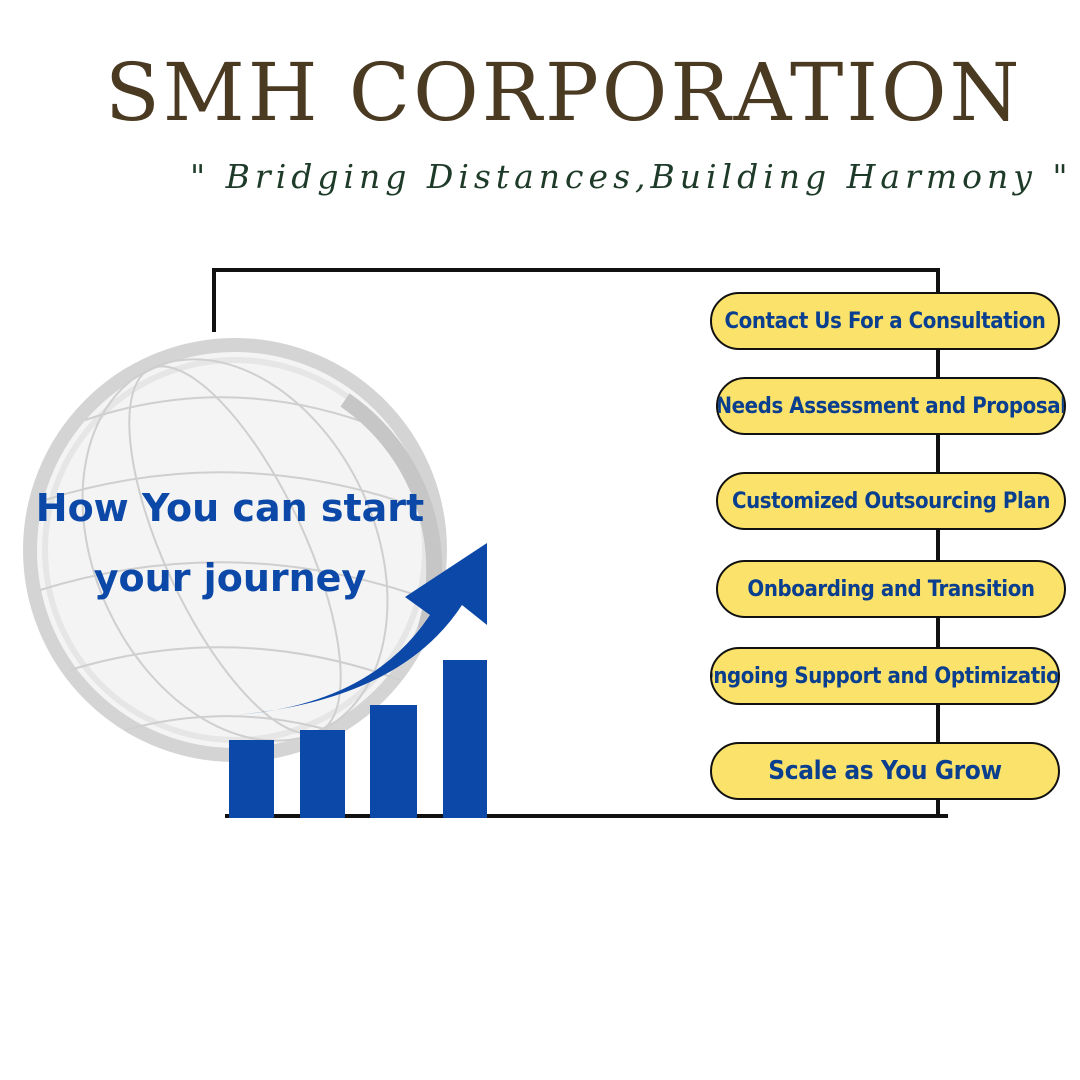  What do you see at coordinates (891, 406) in the screenshot?
I see `step-needs-assessment: Needs Assessment and Proposal` at bounding box center [891, 406].